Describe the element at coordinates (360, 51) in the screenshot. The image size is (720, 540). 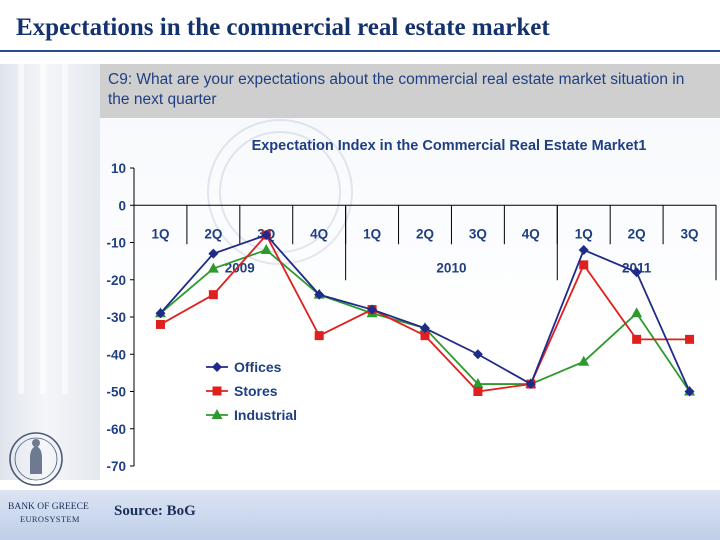
I see `title-divider` at that location.